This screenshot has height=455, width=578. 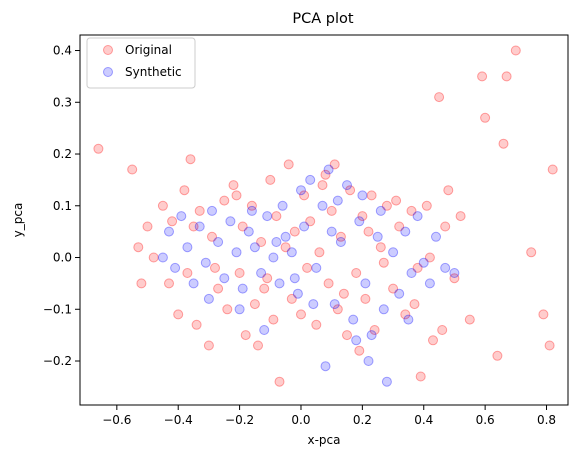 What do you see at coordinates (485, 420) in the screenshot?
I see `x-tick-label: 0.6` at bounding box center [485, 420].